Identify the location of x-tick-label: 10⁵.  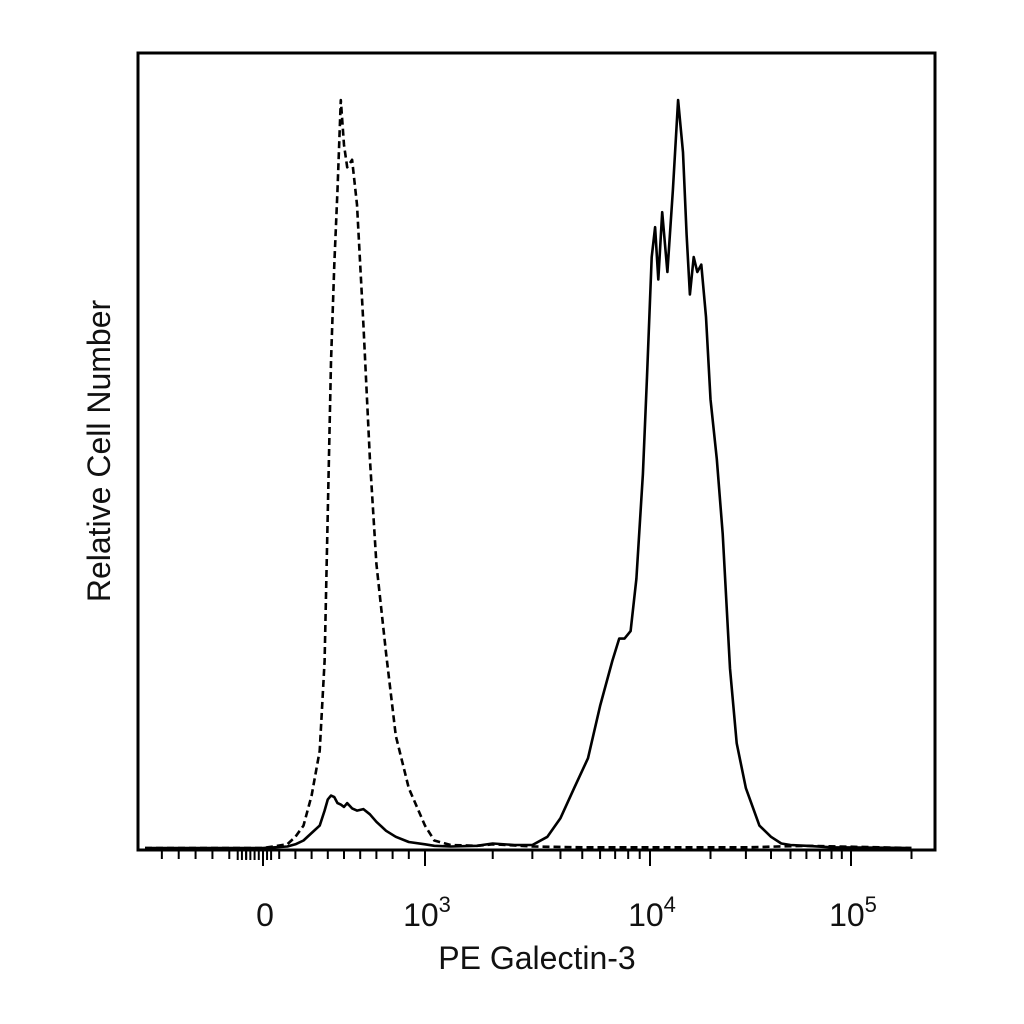
(853, 912).